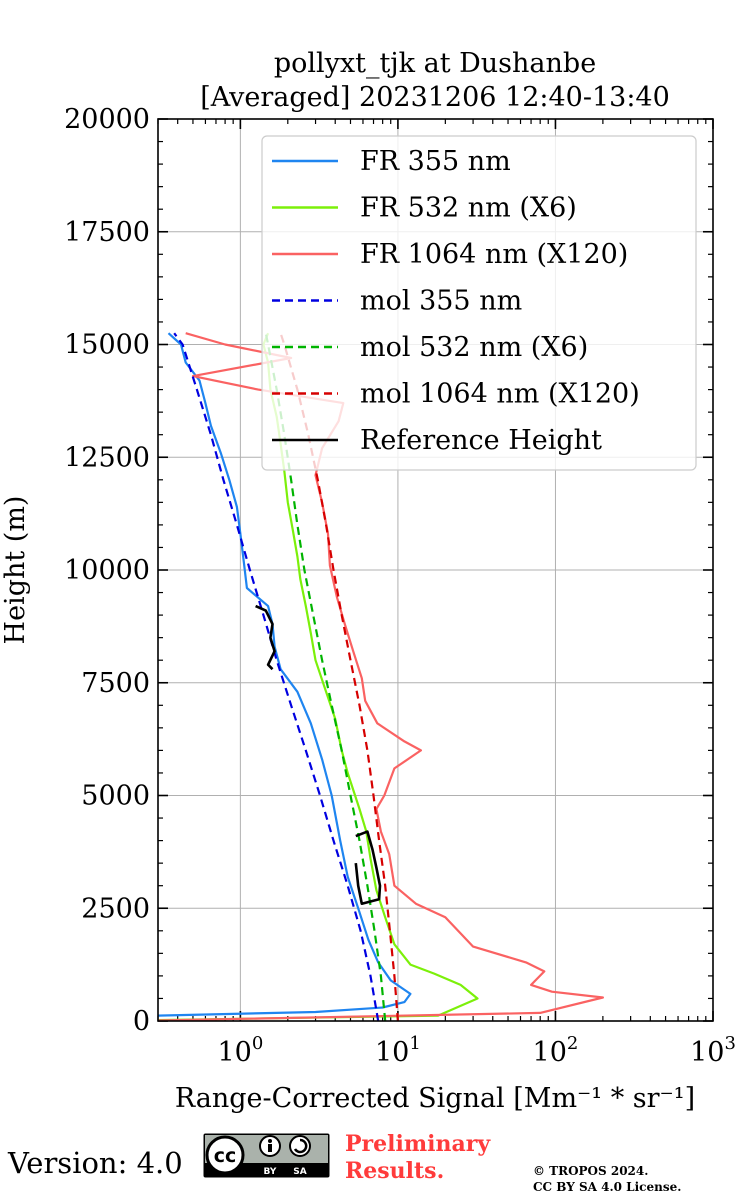 The height and width of the screenshot is (1200, 750). Describe the element at coordinates (115, 796) in the screenshot. I see `y-tick-label: 5000` at that location.